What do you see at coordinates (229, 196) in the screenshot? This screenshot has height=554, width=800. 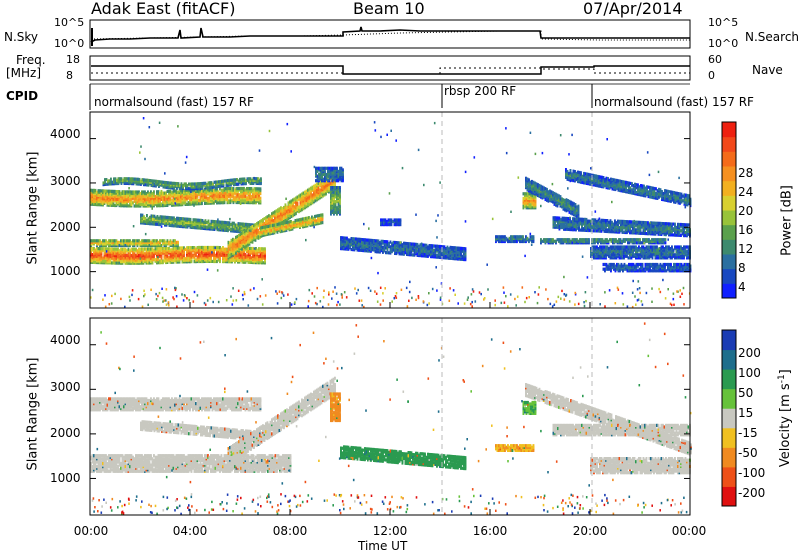 I see `power-cell-1914` at bounding box center [229, 196].